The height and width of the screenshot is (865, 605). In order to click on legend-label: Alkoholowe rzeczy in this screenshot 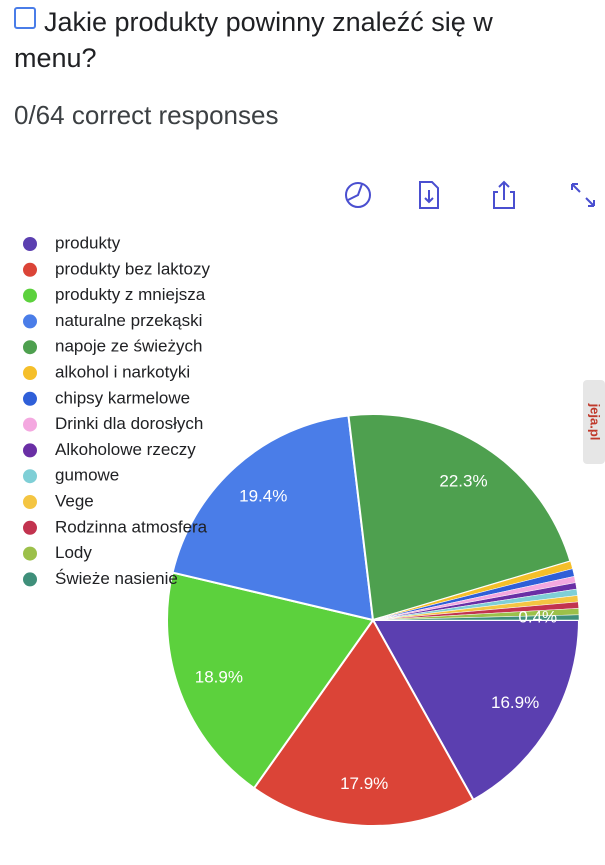, I will do `click(125, 449)`.